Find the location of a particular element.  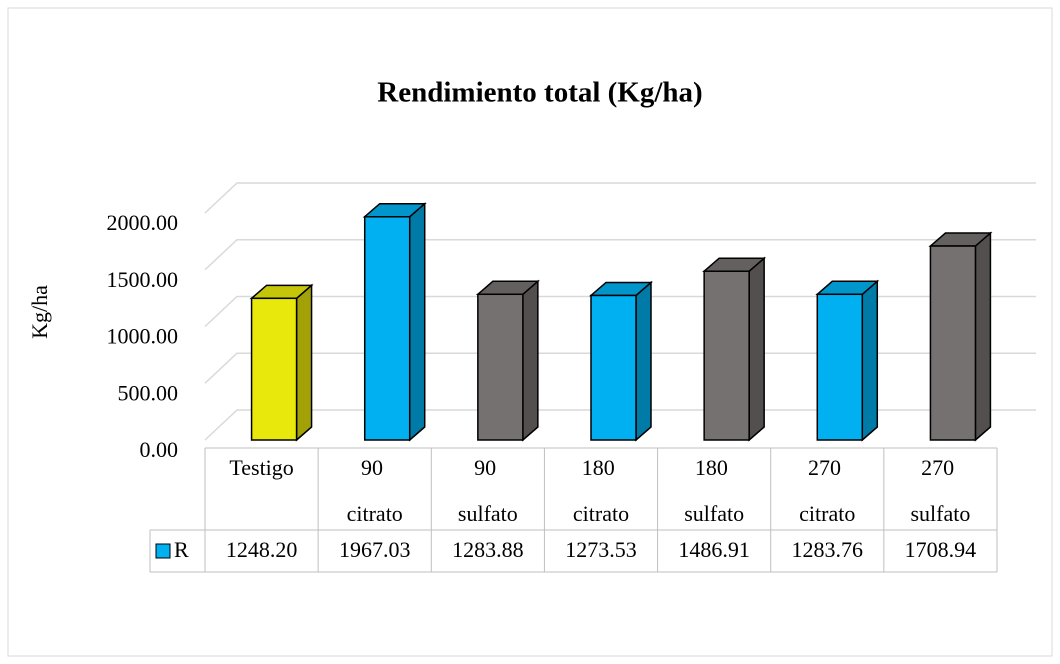

data-label: 1283.76 is located at coordinates (828, 549).